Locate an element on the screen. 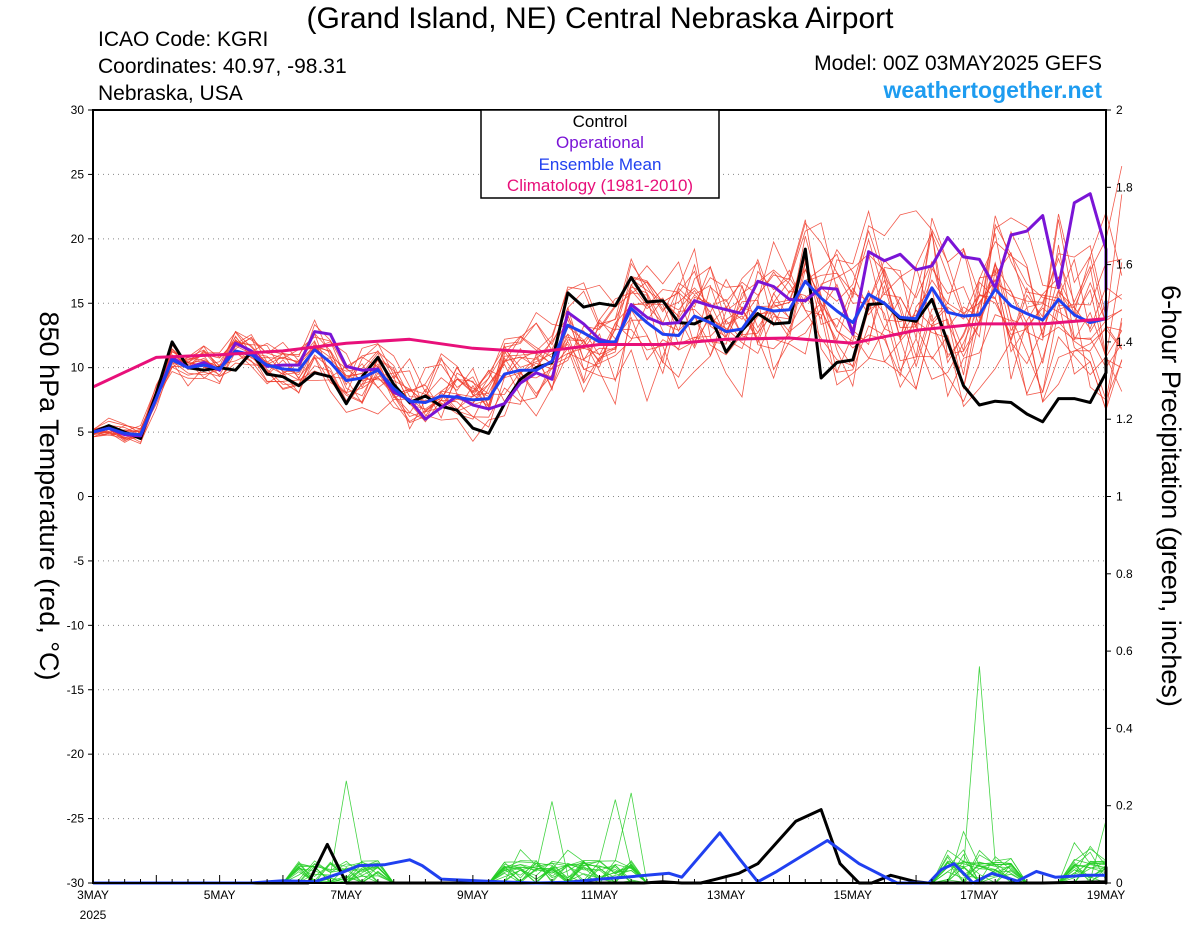 Image resolution: width=1200 pixels, height=927 pixels. y2-tick-label: 1.6 is located at coordinates (1124, 265).